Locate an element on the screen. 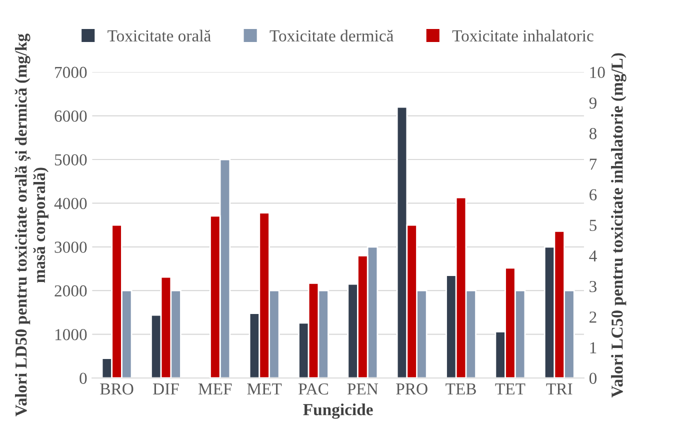 This screenshot has height=437, width=683. y2-tick-label: 1 is located at coordinates (593, 348).